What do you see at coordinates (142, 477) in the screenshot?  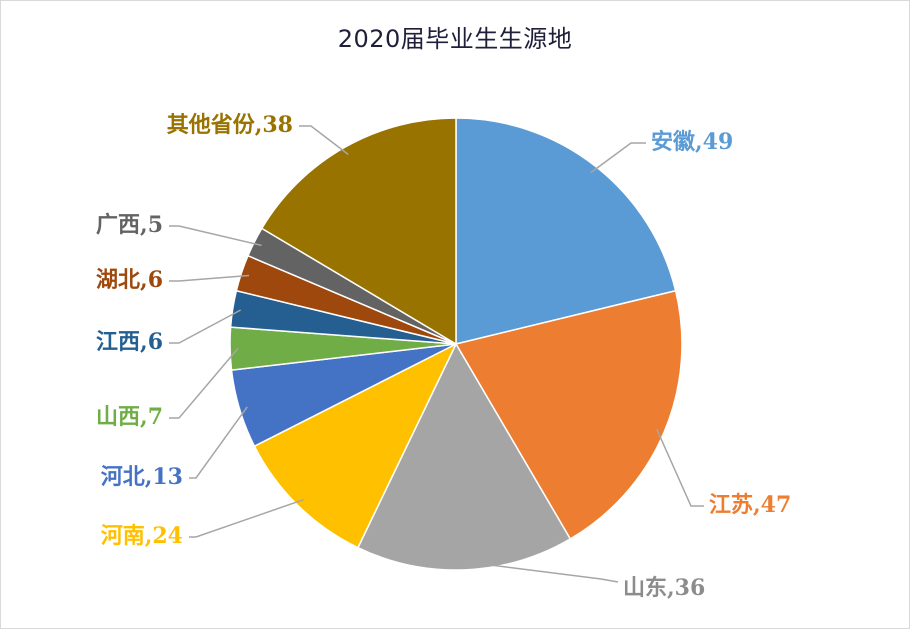 I see `data-label-5: 河北,13` at bounding box center [142, 477].